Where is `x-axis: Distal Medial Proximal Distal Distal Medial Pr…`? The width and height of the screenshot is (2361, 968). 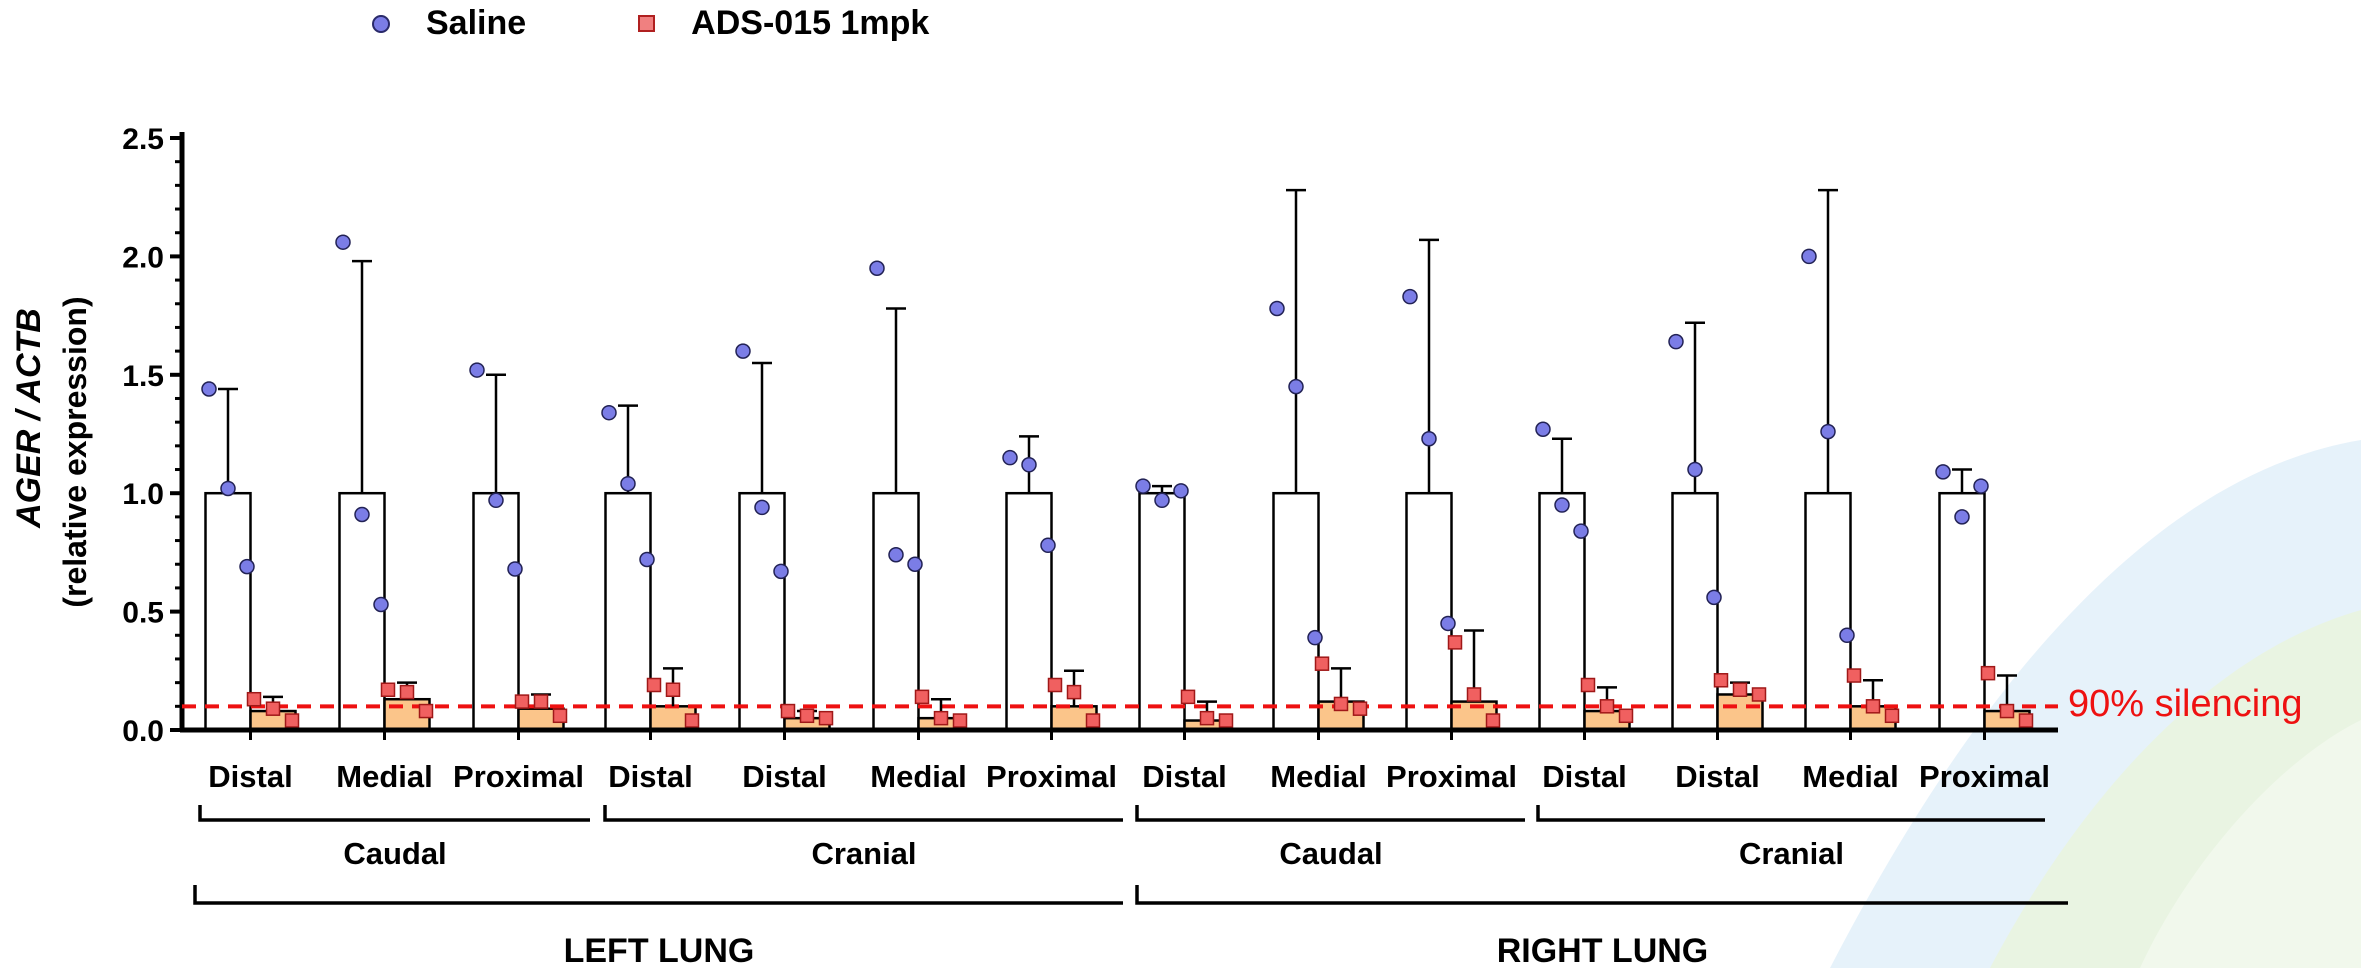 x-axis: Distal Medial Proximal Distal Distal Medial Pr… is located at coordinates (1119, 762).